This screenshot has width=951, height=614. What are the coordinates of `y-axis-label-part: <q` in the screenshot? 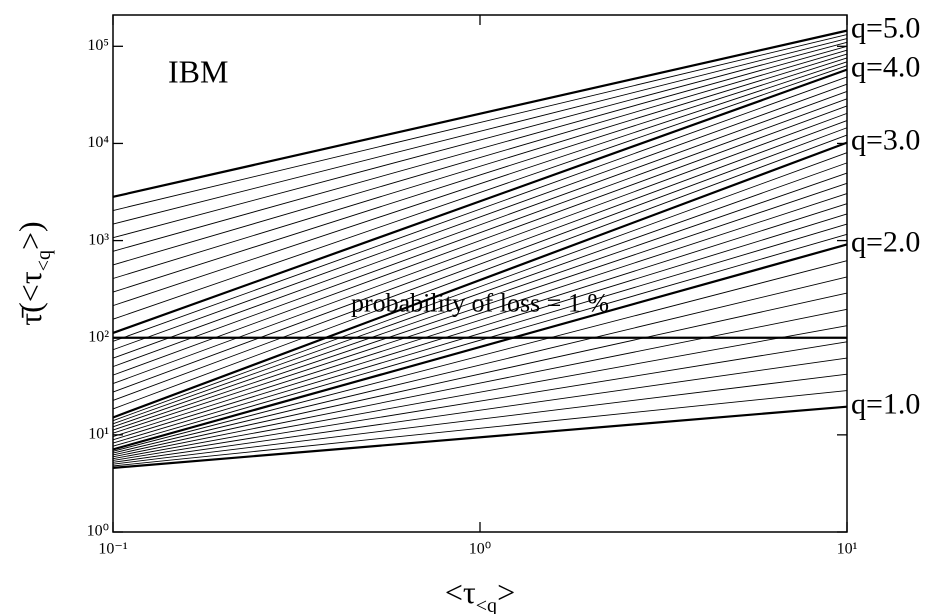 It's located at (44, 260).